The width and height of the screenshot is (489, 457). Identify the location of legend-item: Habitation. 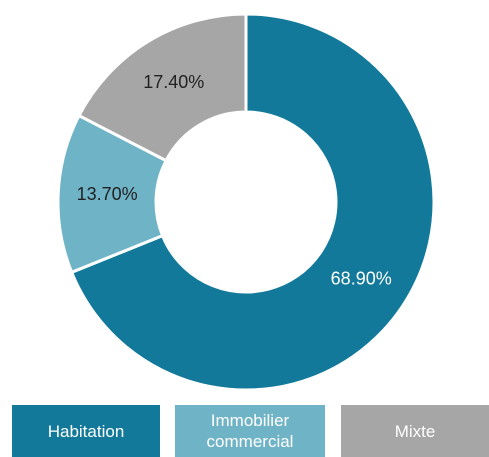
(86, 431).